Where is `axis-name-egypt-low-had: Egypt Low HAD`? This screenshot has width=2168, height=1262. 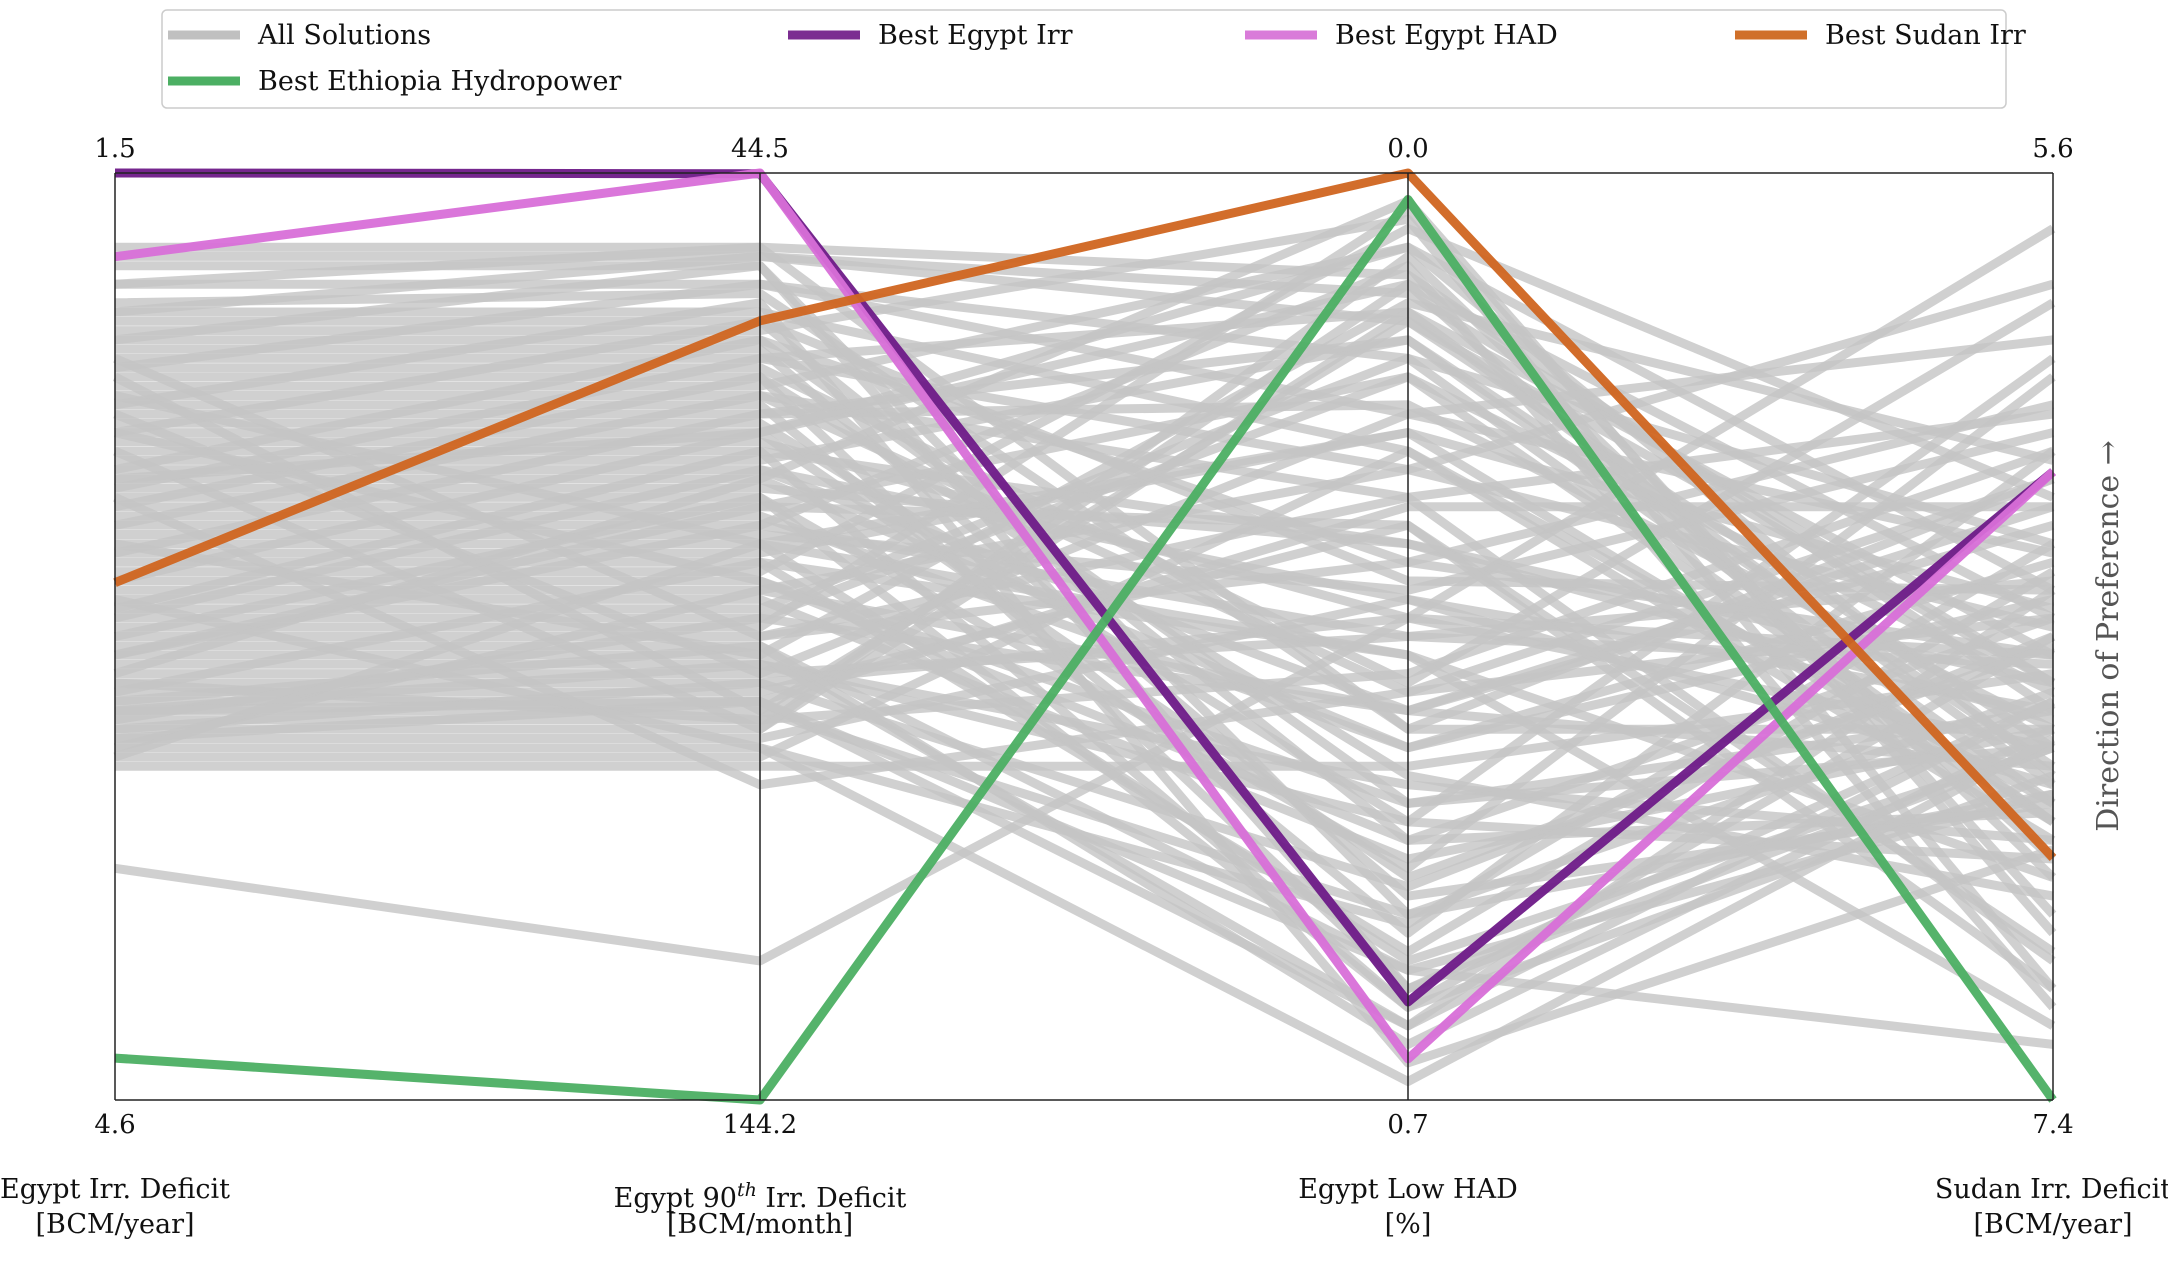
axis-name-egypt-low-had: Egypt Low HAD is located at coordinates (1408, 1189).